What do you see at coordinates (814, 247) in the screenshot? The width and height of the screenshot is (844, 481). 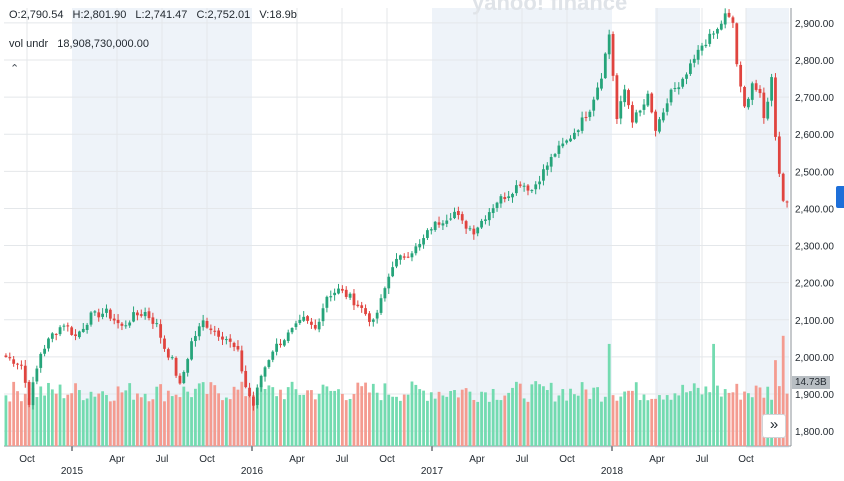 I see `price-tick-label: 2,300.00` at bounding box center [814, 247].